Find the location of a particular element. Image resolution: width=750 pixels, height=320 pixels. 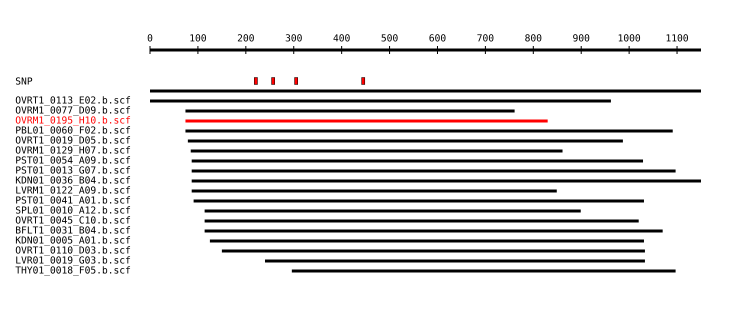

y-tick-label: OVRT1_0113_E02.b.scf is located at coordinates (73, 101).